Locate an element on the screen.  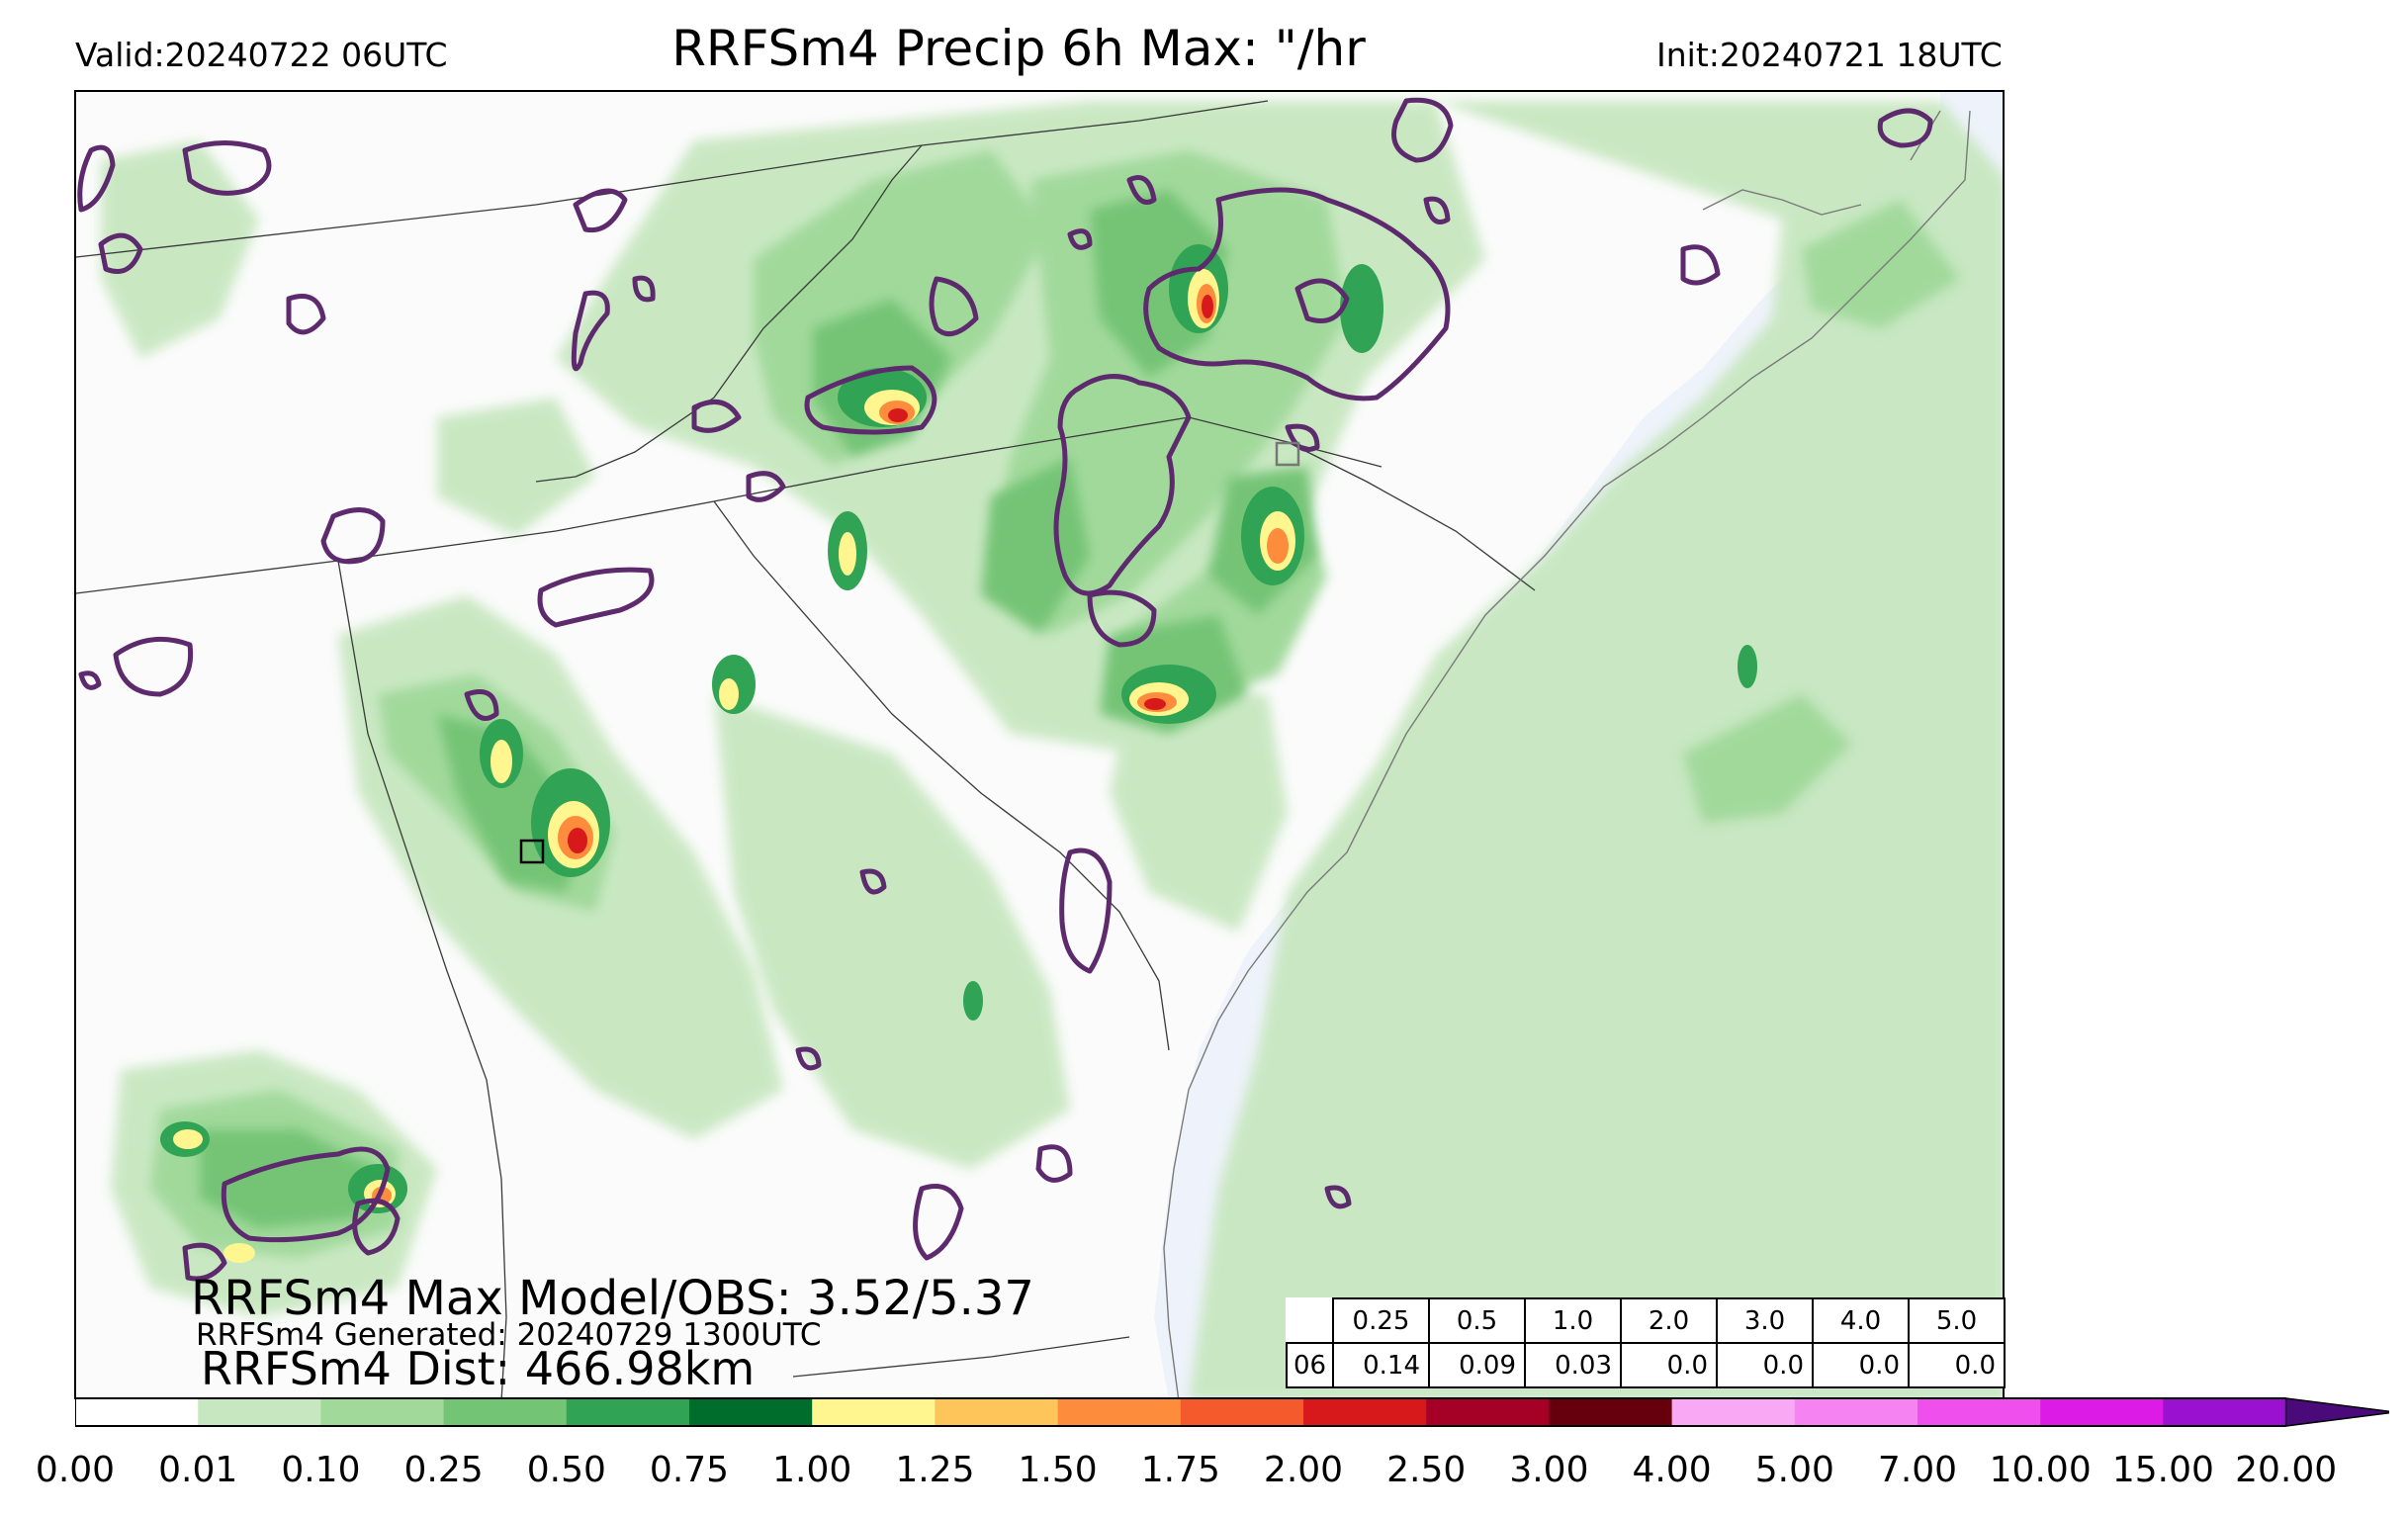
colorbar-extend-arrow is located at coordinates (2336, 1412).